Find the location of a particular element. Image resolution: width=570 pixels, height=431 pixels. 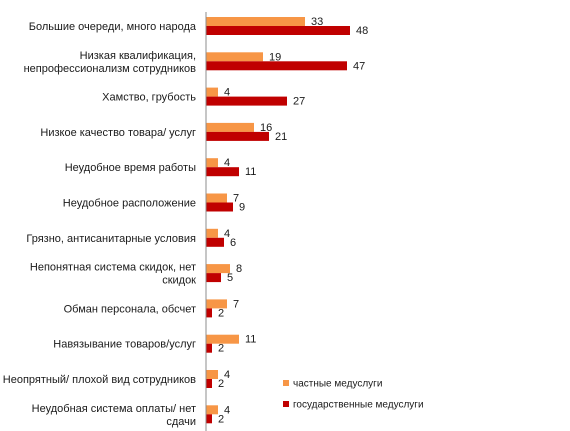

category-label-line: Хамство, грубость is located at coordinates (149, 98).